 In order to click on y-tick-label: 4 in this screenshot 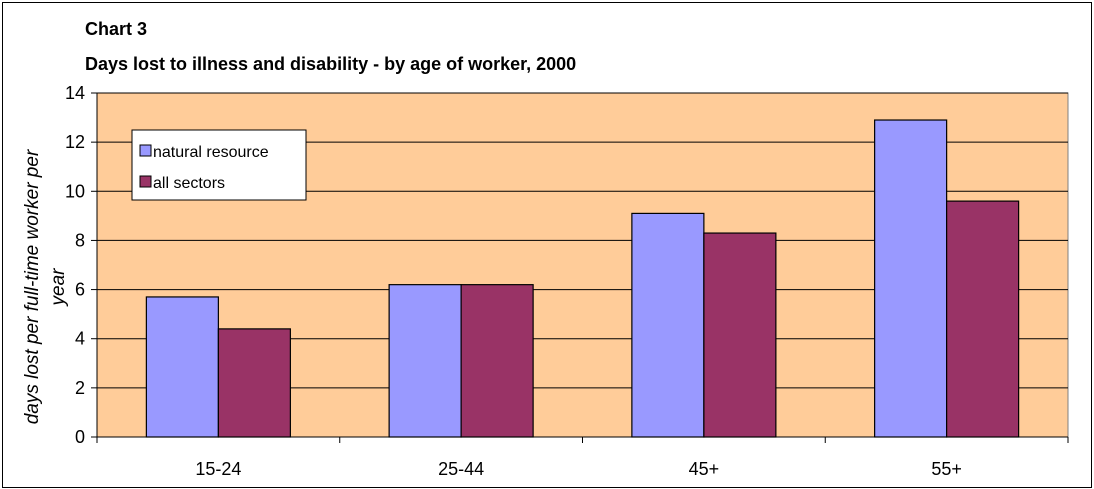, I will do `click(80, 339)`.